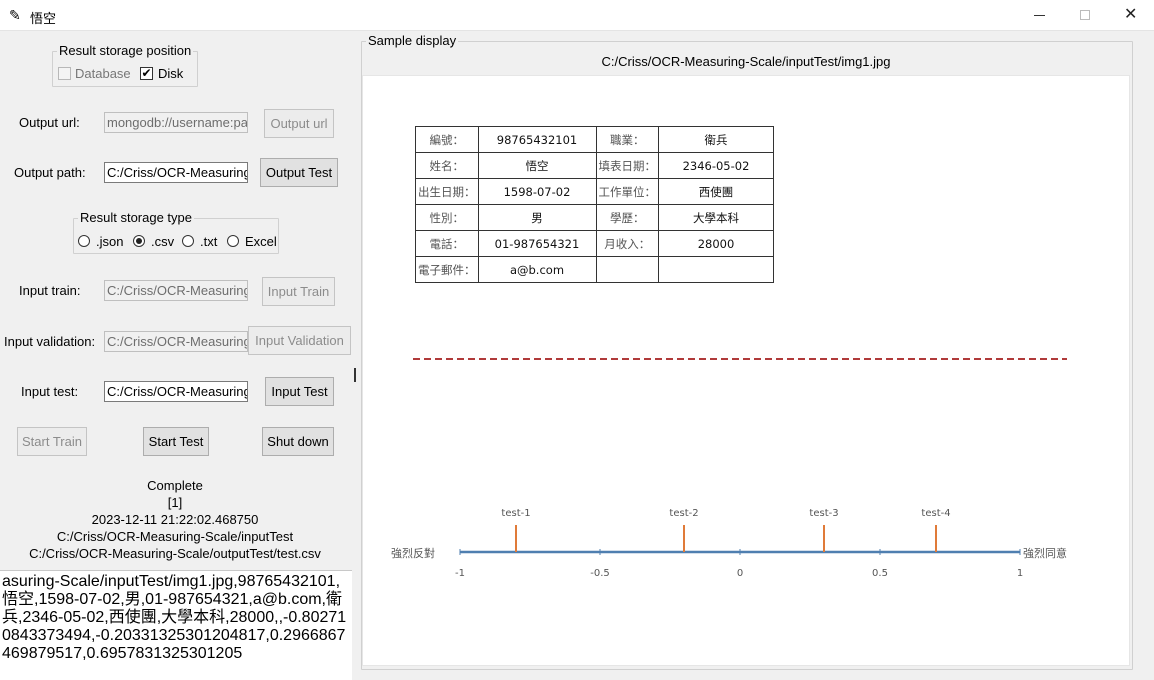 The width and height of the screenshot is (1154, 680). I want to click on scale-tick-label: 1, so click(1020, 573).